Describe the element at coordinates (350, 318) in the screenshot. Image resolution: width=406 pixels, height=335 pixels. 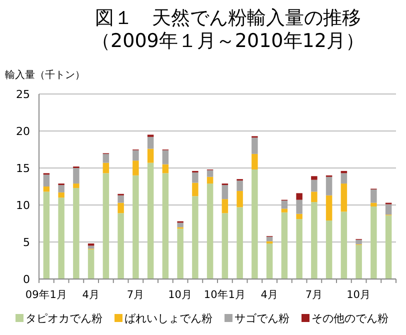
I see `legend-label: その他のでん粉` at that location.